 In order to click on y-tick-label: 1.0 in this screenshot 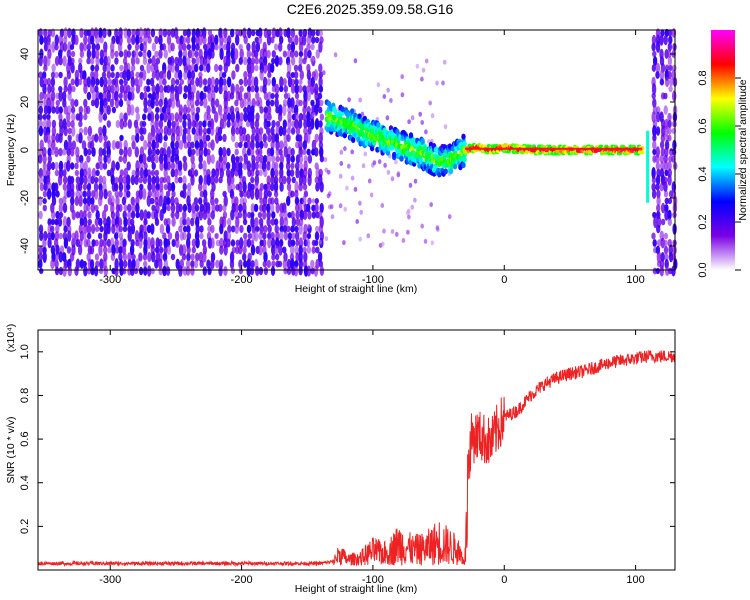, I will do `click(25, 351)`.